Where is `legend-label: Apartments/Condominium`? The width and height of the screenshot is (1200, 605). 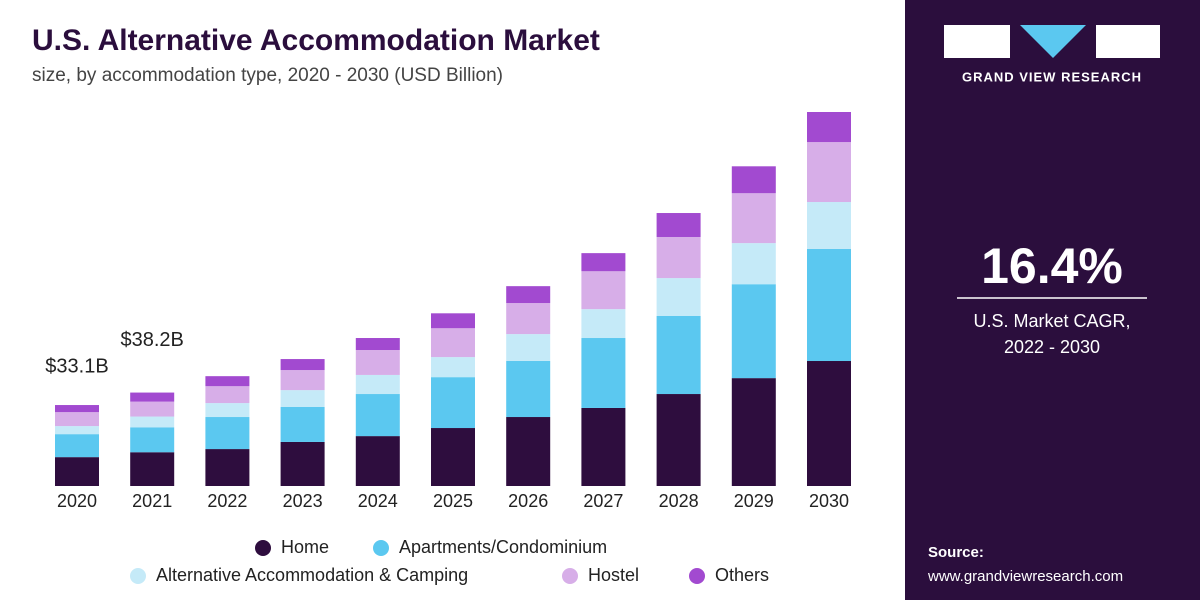 legend-label: Apartments/Condominium is located at coordinates (503, 547).